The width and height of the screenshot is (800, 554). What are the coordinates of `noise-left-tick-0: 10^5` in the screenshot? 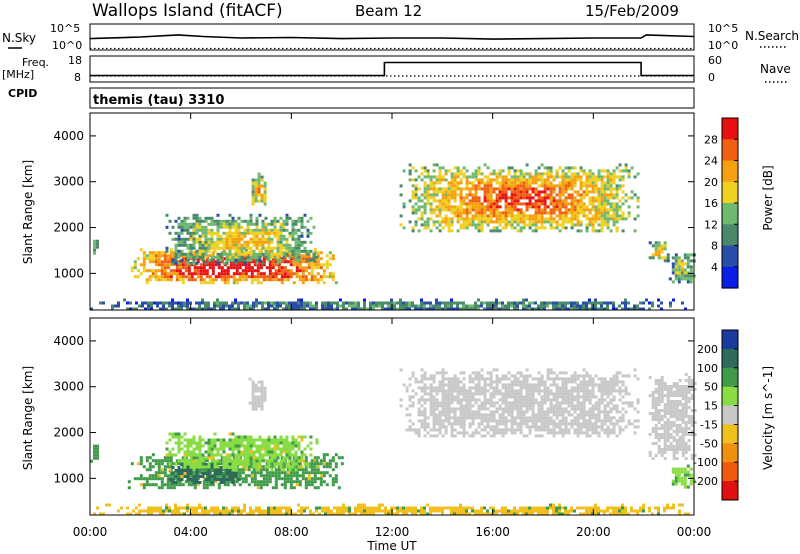 It's located at (65, 28).